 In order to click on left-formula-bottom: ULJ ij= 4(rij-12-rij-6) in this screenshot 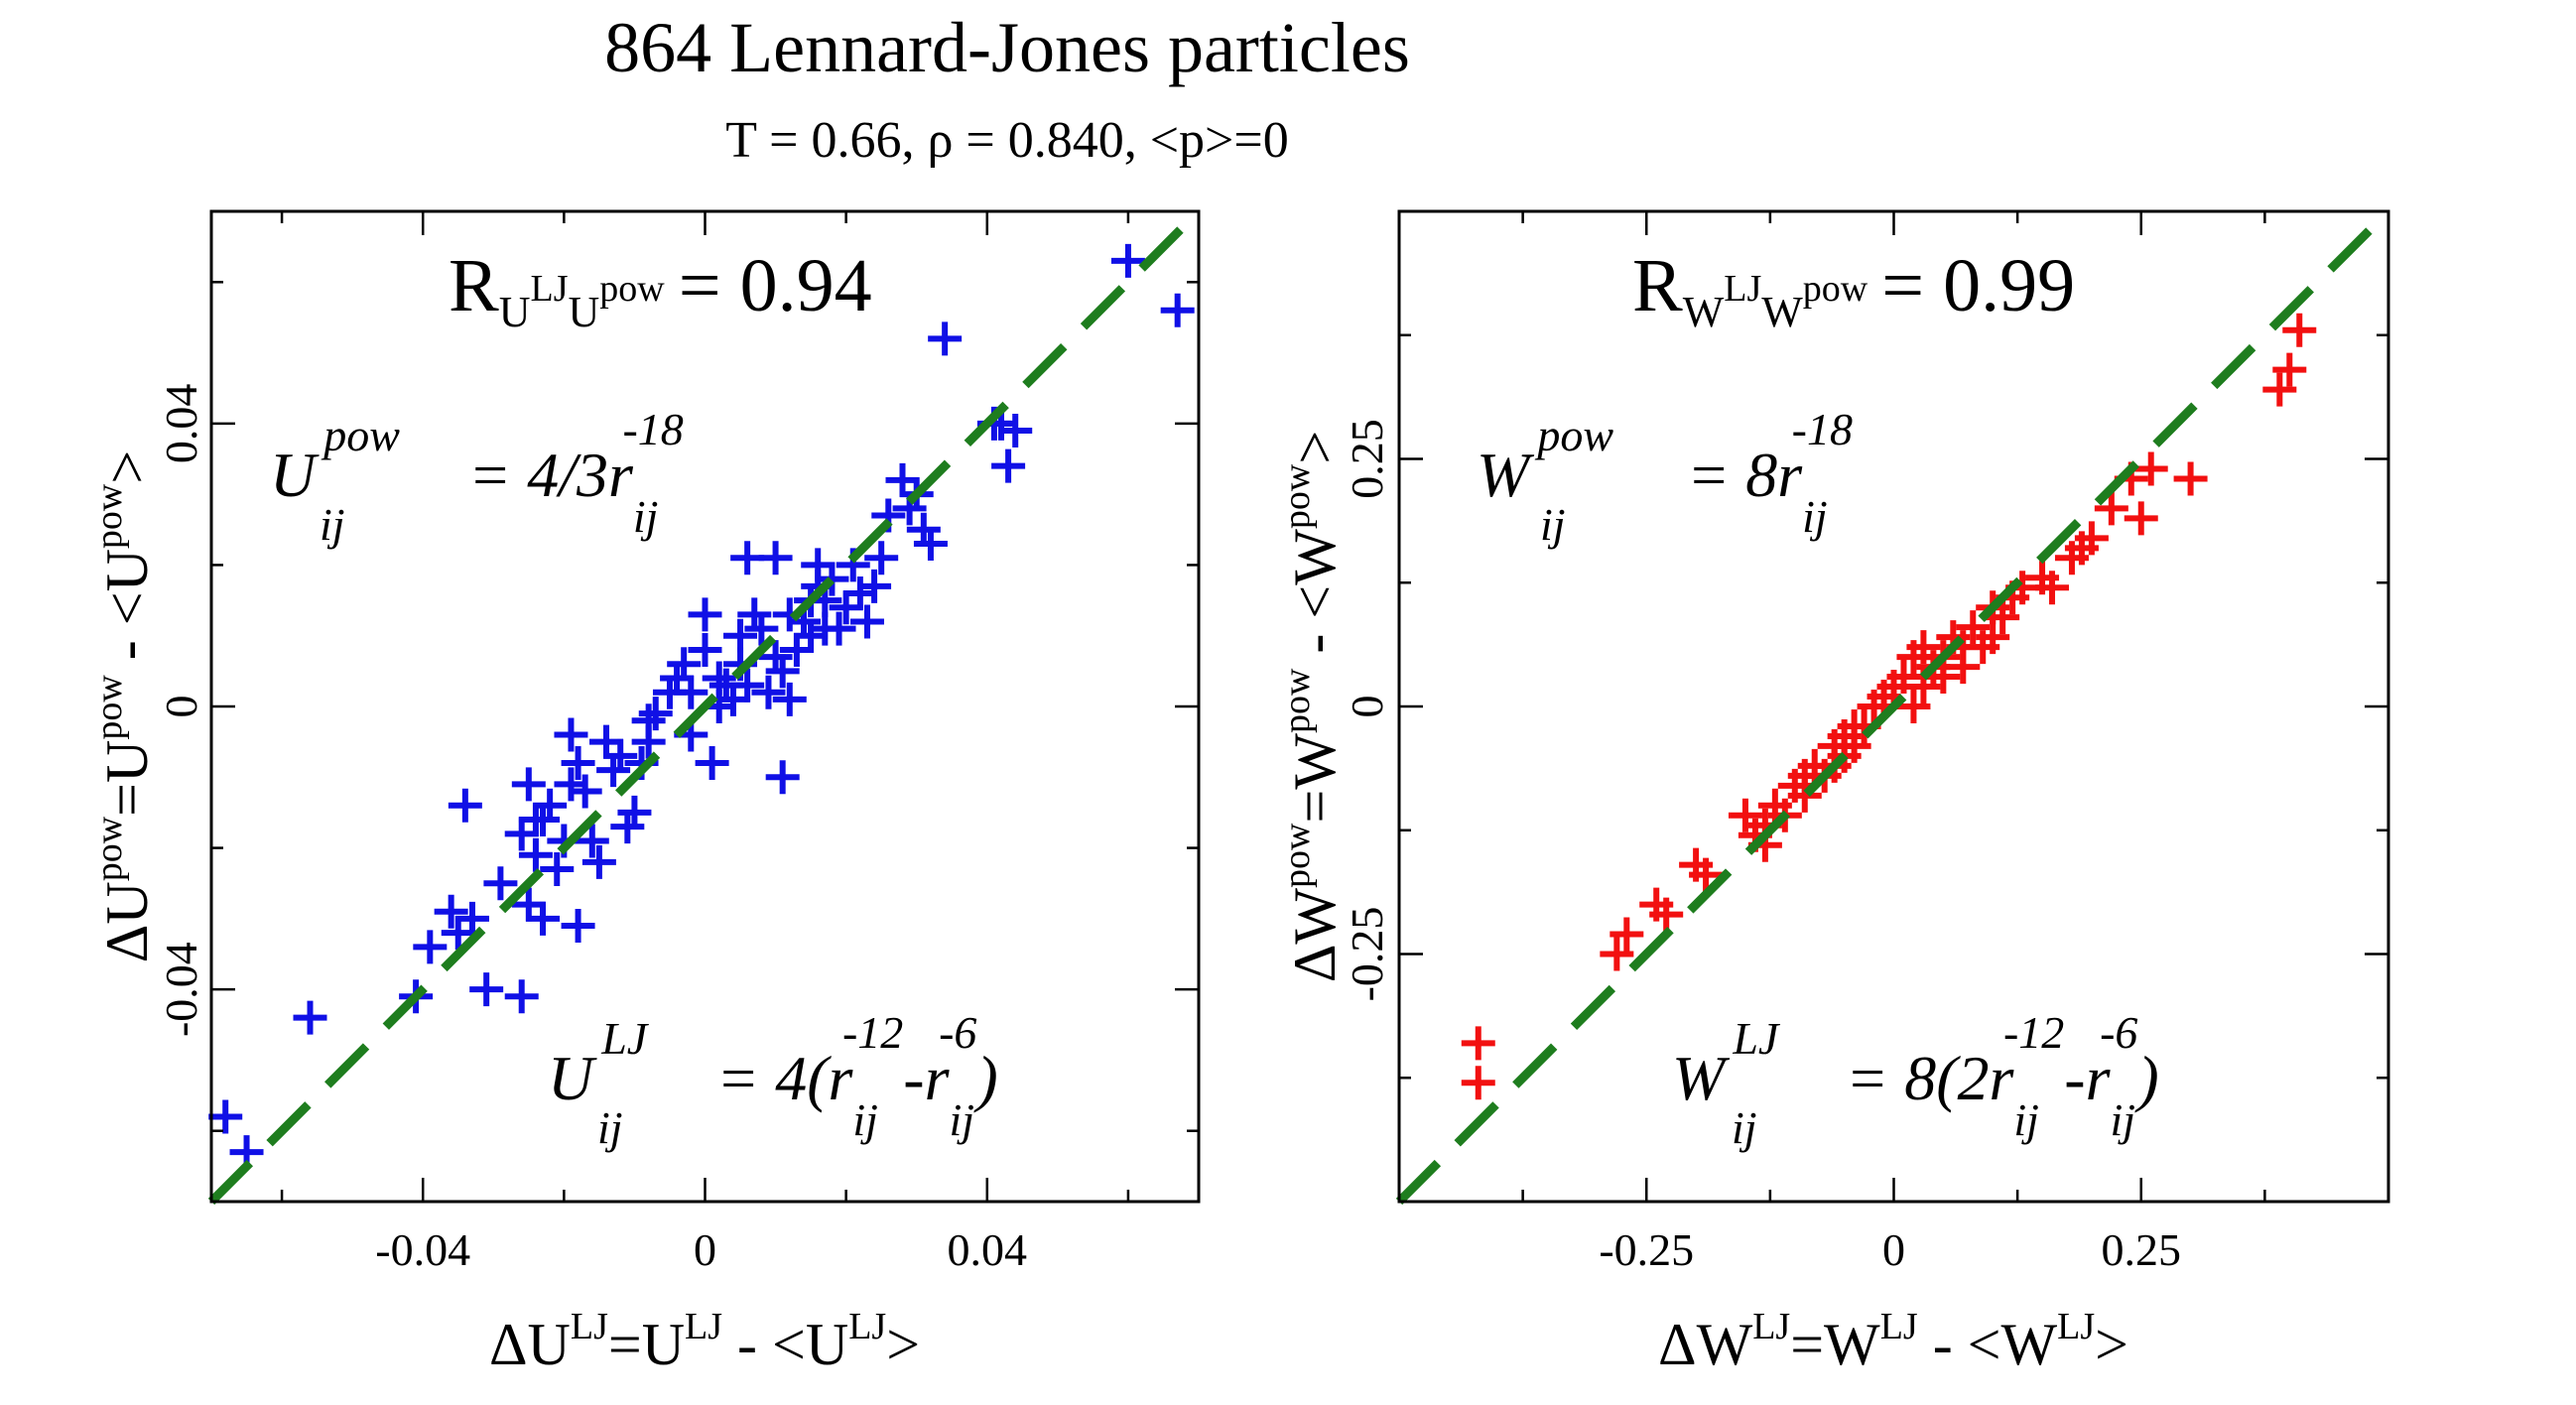, I will do `click(773, 1080)`.